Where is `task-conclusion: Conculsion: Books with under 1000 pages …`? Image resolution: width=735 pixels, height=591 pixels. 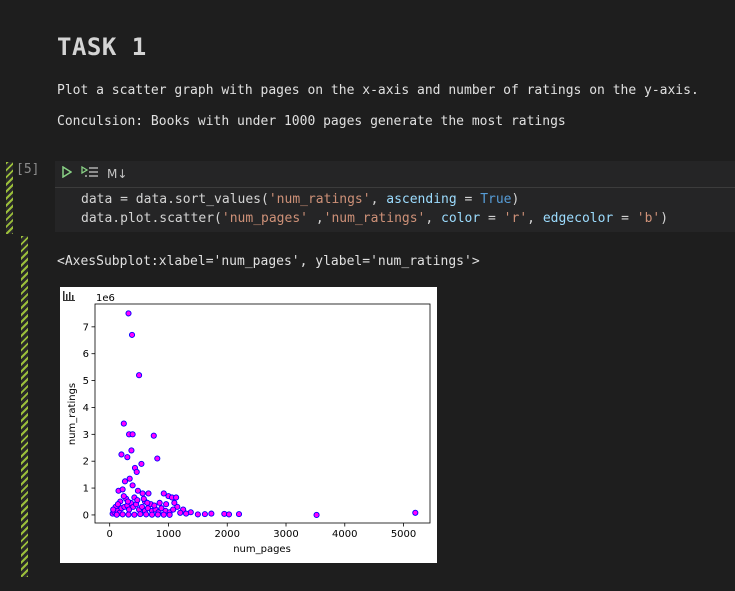 task-conclusion: Conculsion: Books with under 1000 pages … is located at coordinates (311, 121).